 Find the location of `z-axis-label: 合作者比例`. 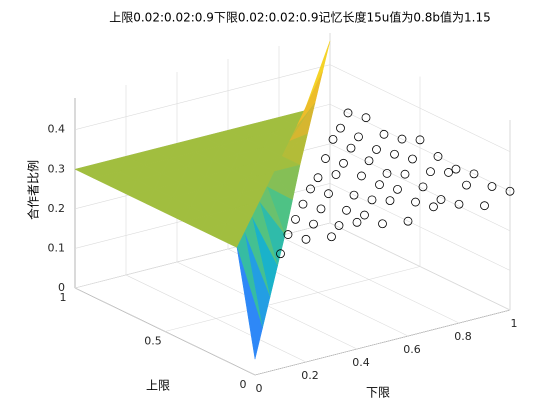

z-axis-label: 合作者比例 is located at coordinates (33, 190).